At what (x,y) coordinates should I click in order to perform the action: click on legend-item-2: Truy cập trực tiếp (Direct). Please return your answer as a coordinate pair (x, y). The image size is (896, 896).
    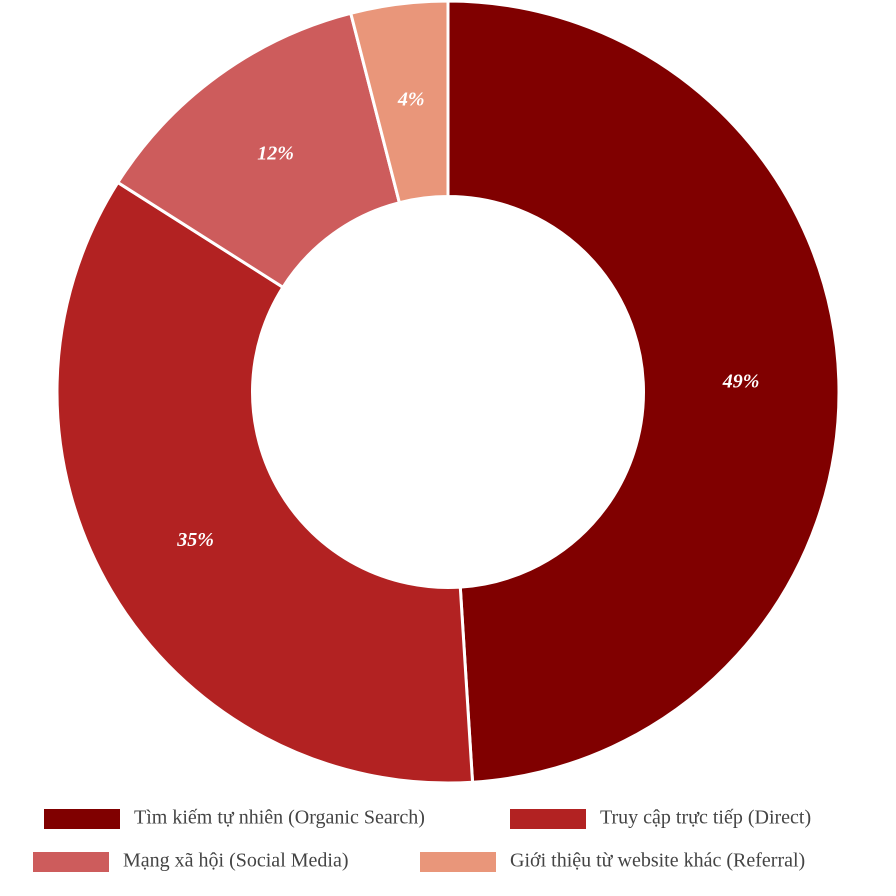
    Looking at the image, I should click on (660, 818).